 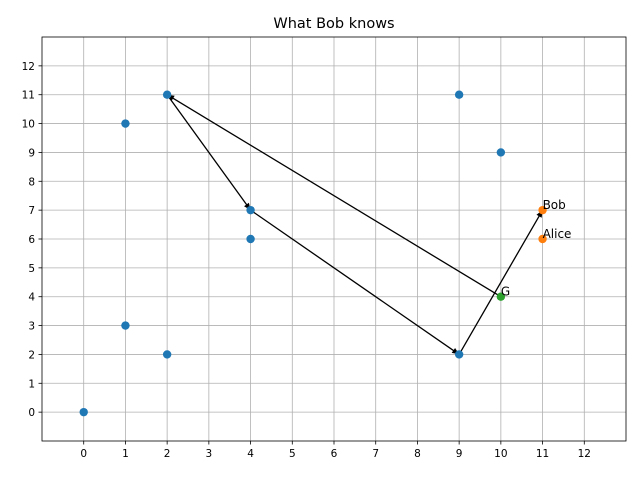 I want to click on x-tick-label: 1, so click(x=125, y=454).